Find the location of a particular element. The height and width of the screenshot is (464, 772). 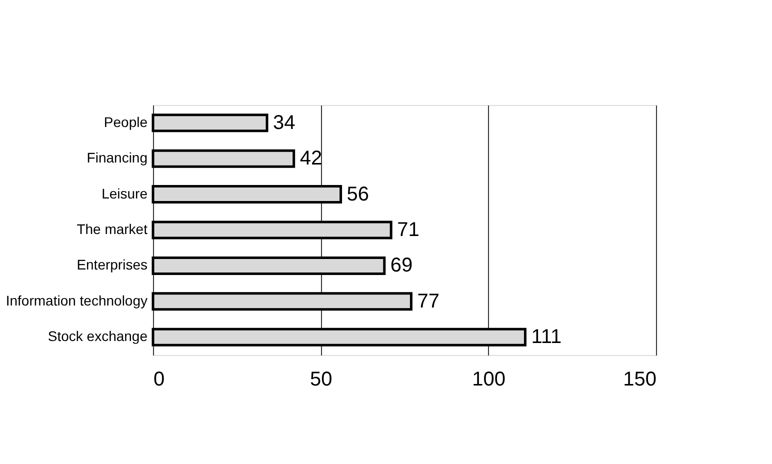

y-tick-label: Financing is located at coordinates (117, 158).